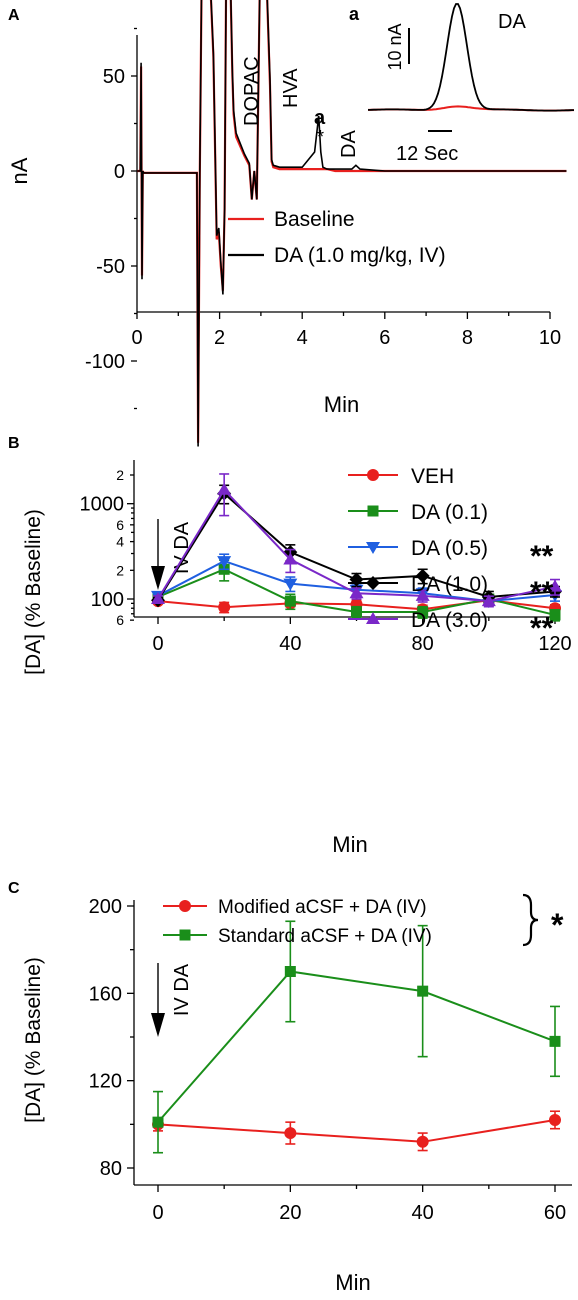 The width and height of the screenshot is (578, 1300). I want to click on y-tick-label-b: 4, so click(120, 542).